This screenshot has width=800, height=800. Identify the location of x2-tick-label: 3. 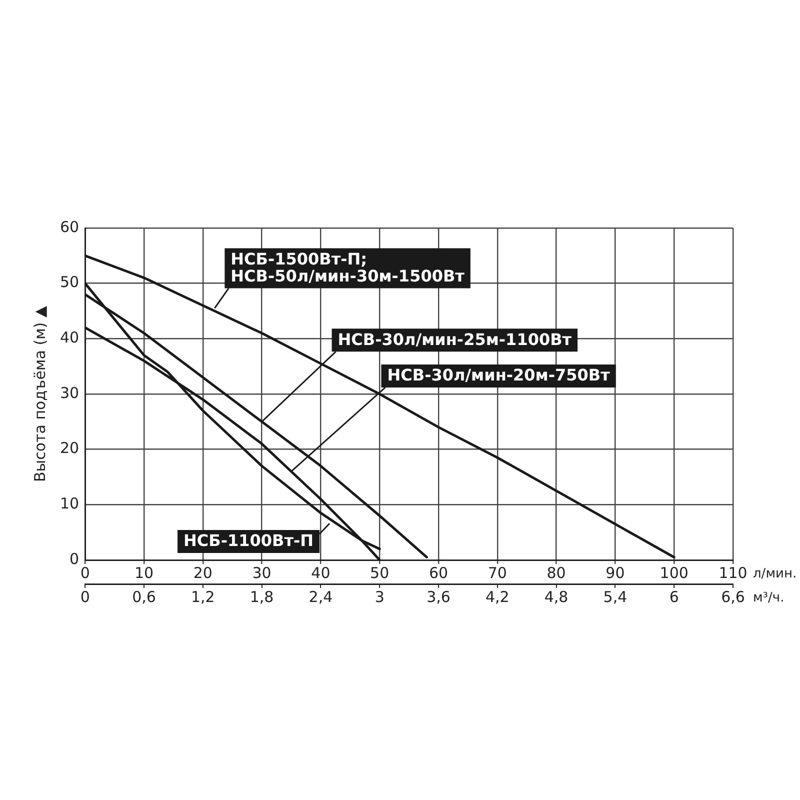
(379, 597).